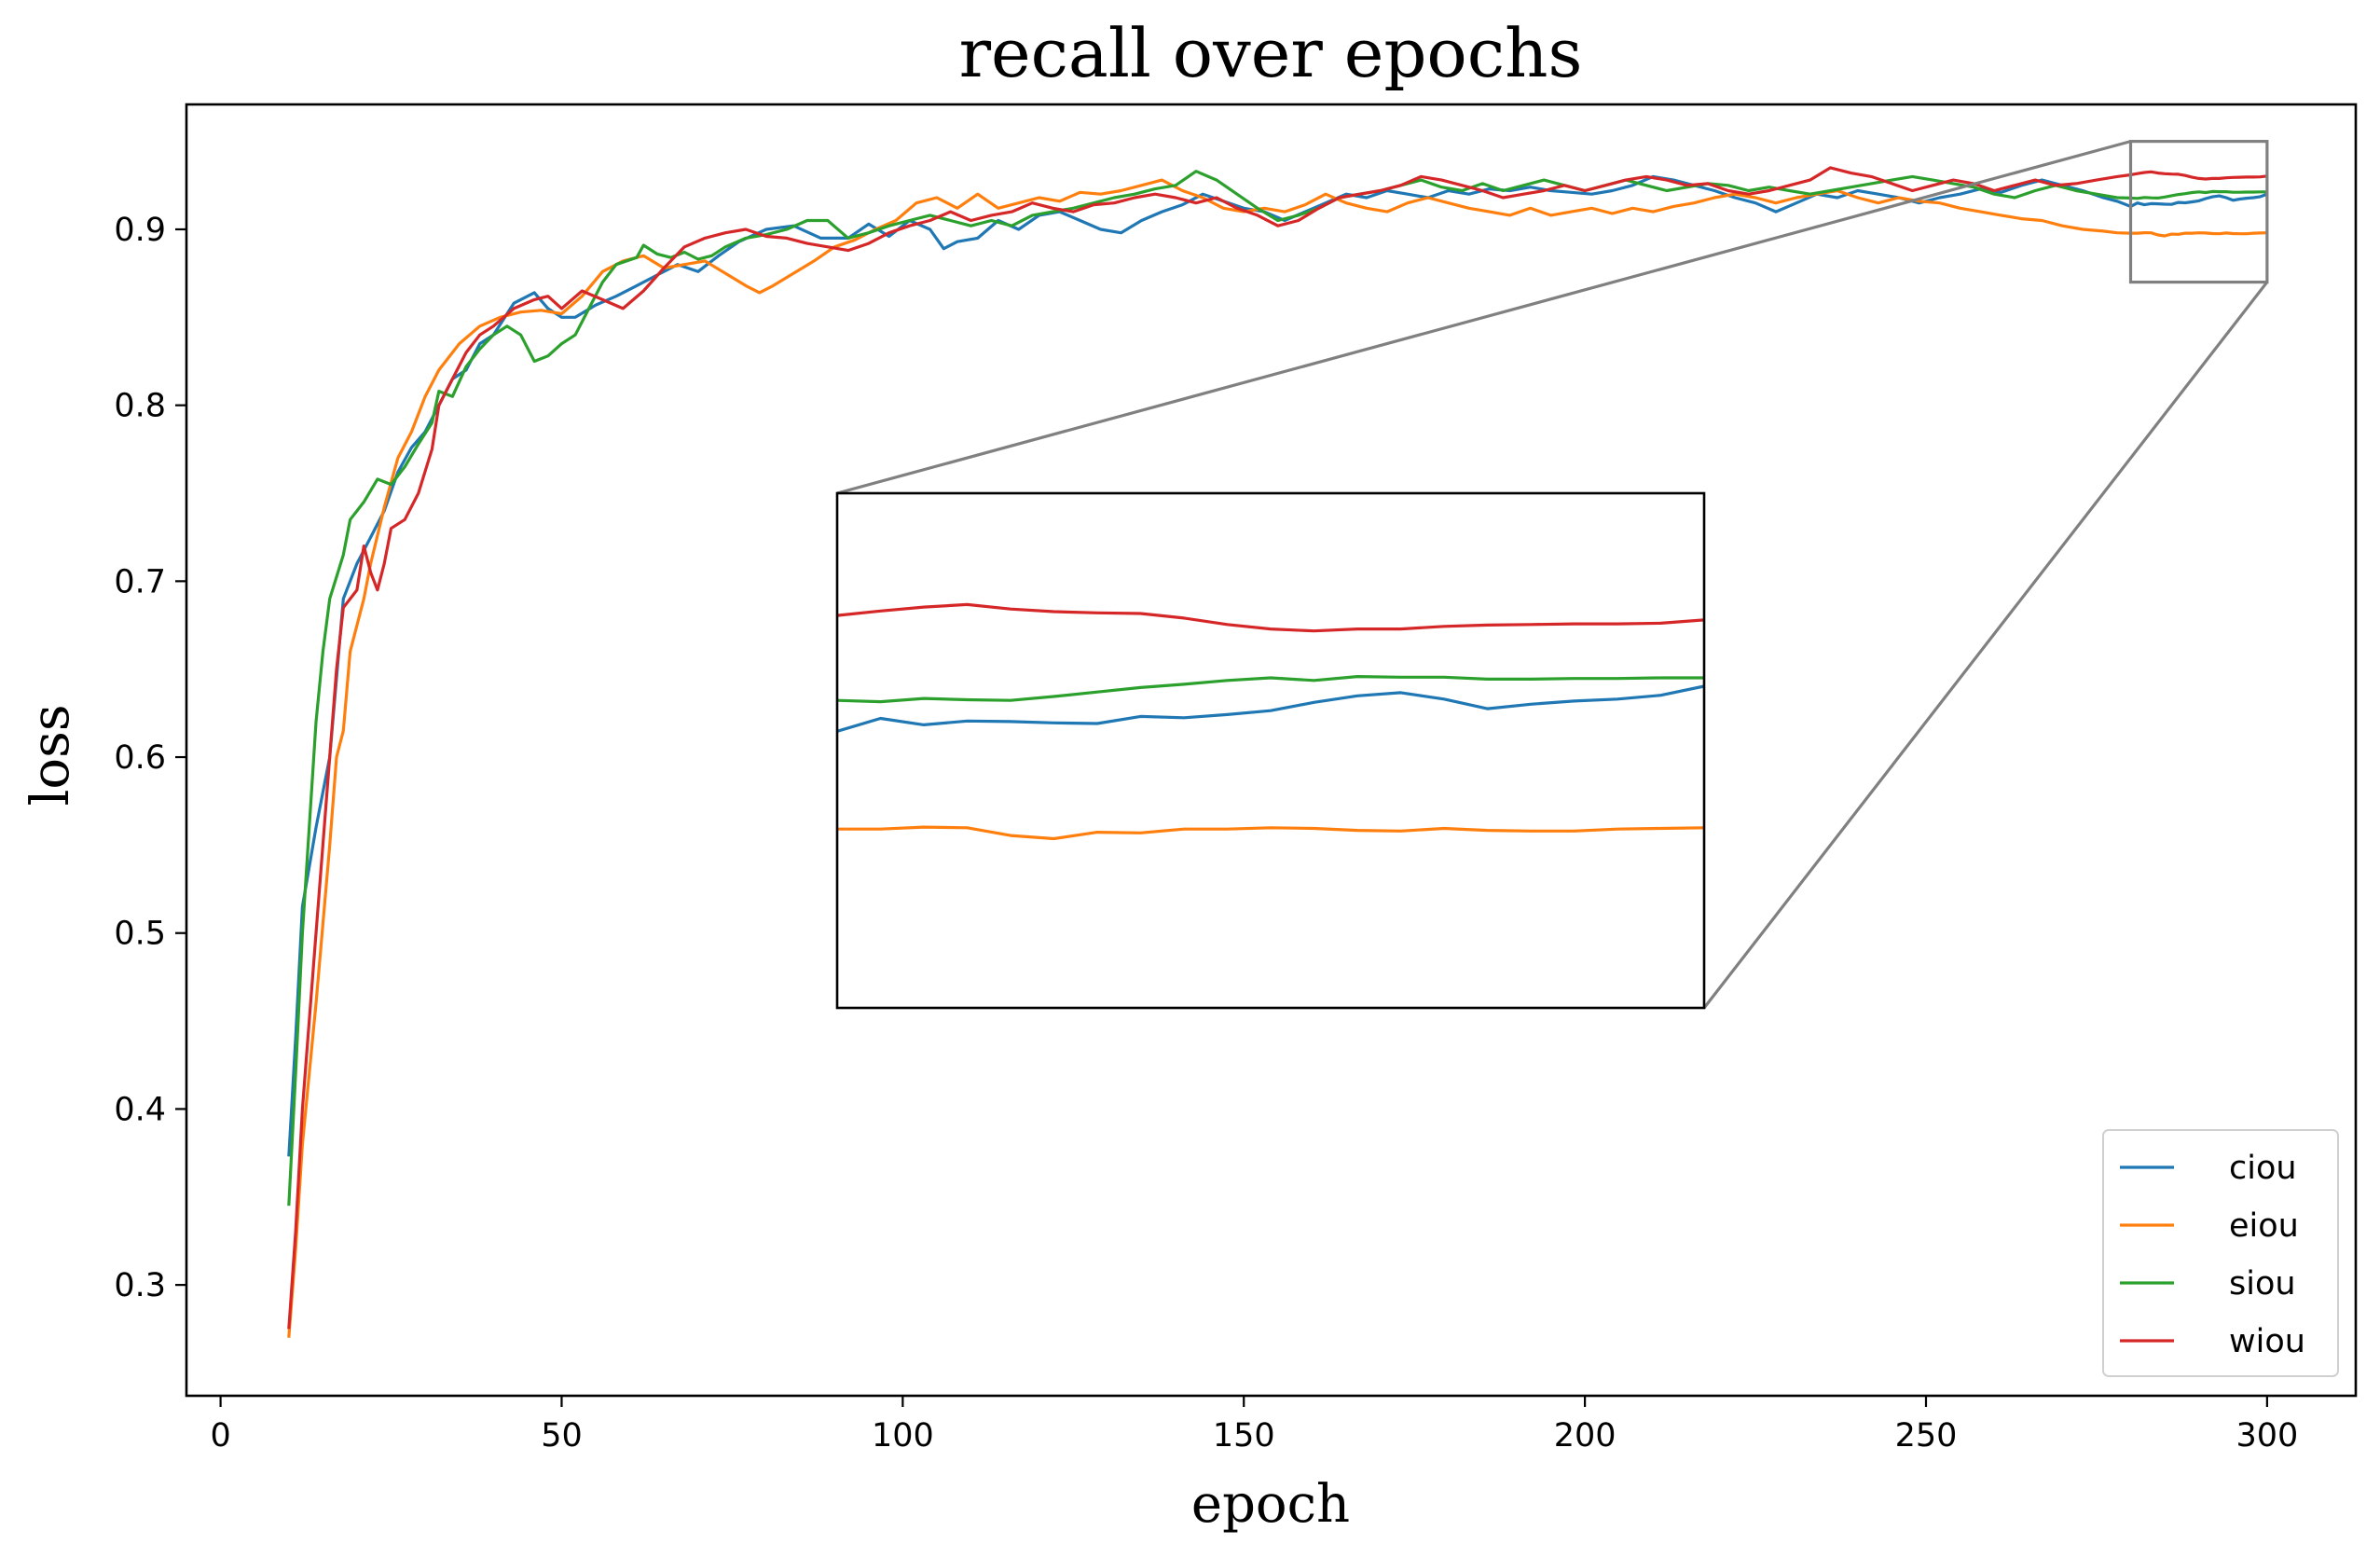 This screenshot has height=1558, width=2380. Describe the element at coordinates (140, 406) in the screenshot. I see `y-tick-label: 0.8` at that location.